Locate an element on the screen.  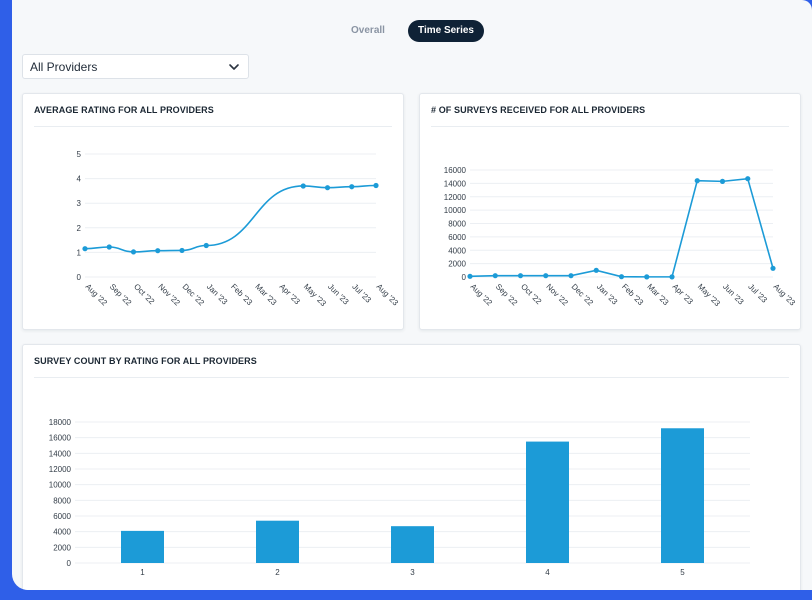
provider-select-value: All Providers is located at coordinates (64, 67).